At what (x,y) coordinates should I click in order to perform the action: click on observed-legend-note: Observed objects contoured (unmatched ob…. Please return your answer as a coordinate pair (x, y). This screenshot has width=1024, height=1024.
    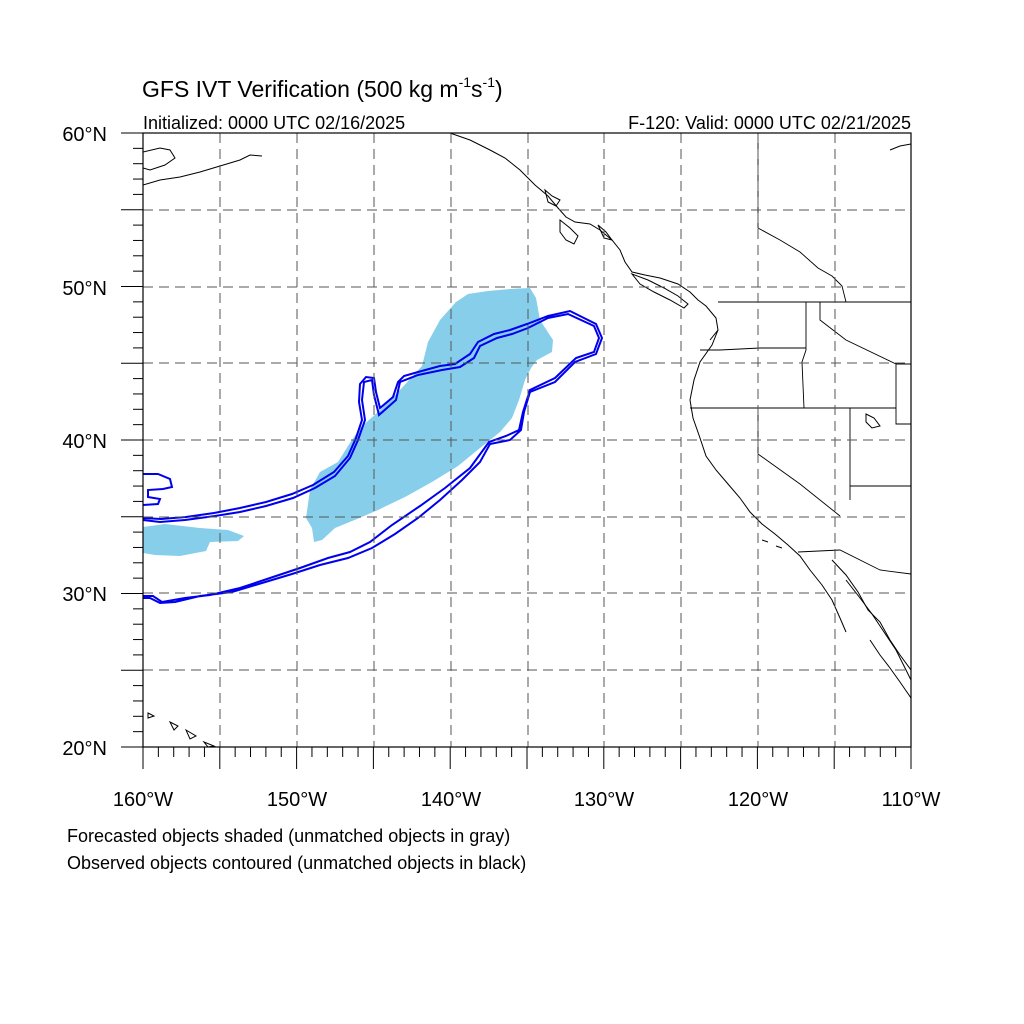
    Looking at the image, I should click on (296, 863).